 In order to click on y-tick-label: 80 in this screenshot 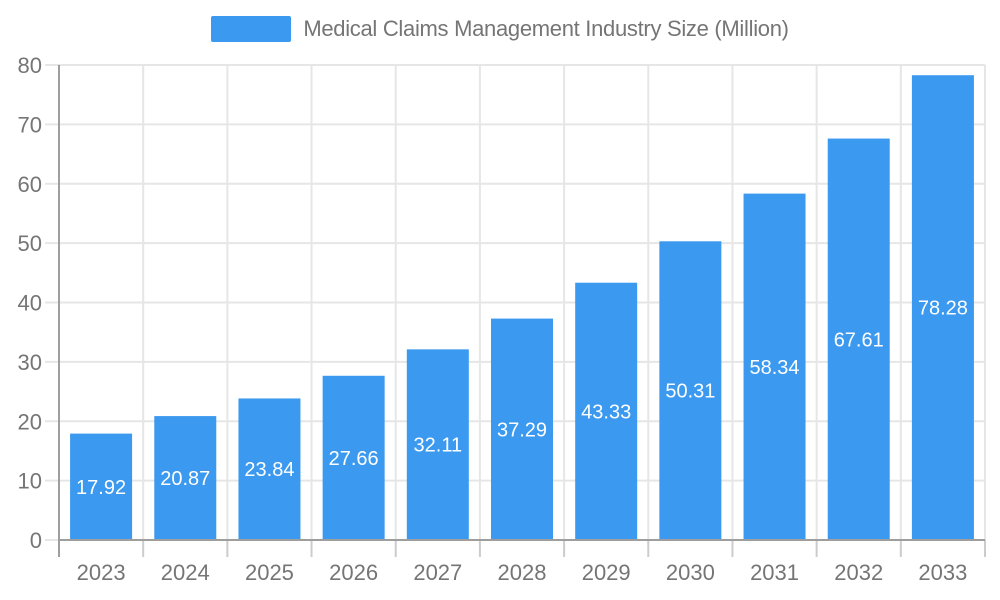, I will do `click(30, 65)`.